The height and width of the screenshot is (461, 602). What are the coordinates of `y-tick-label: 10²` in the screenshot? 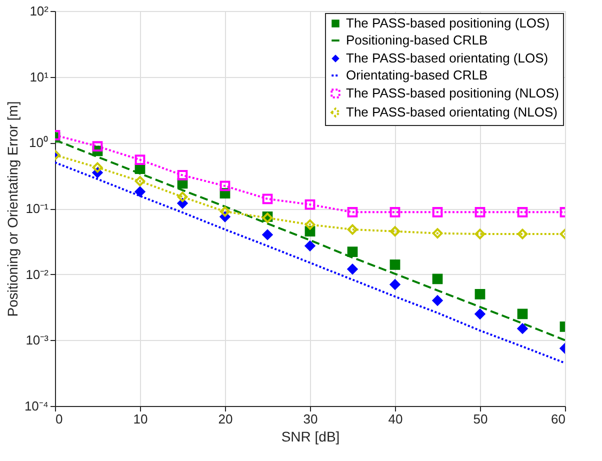 It's located at (40, 11).